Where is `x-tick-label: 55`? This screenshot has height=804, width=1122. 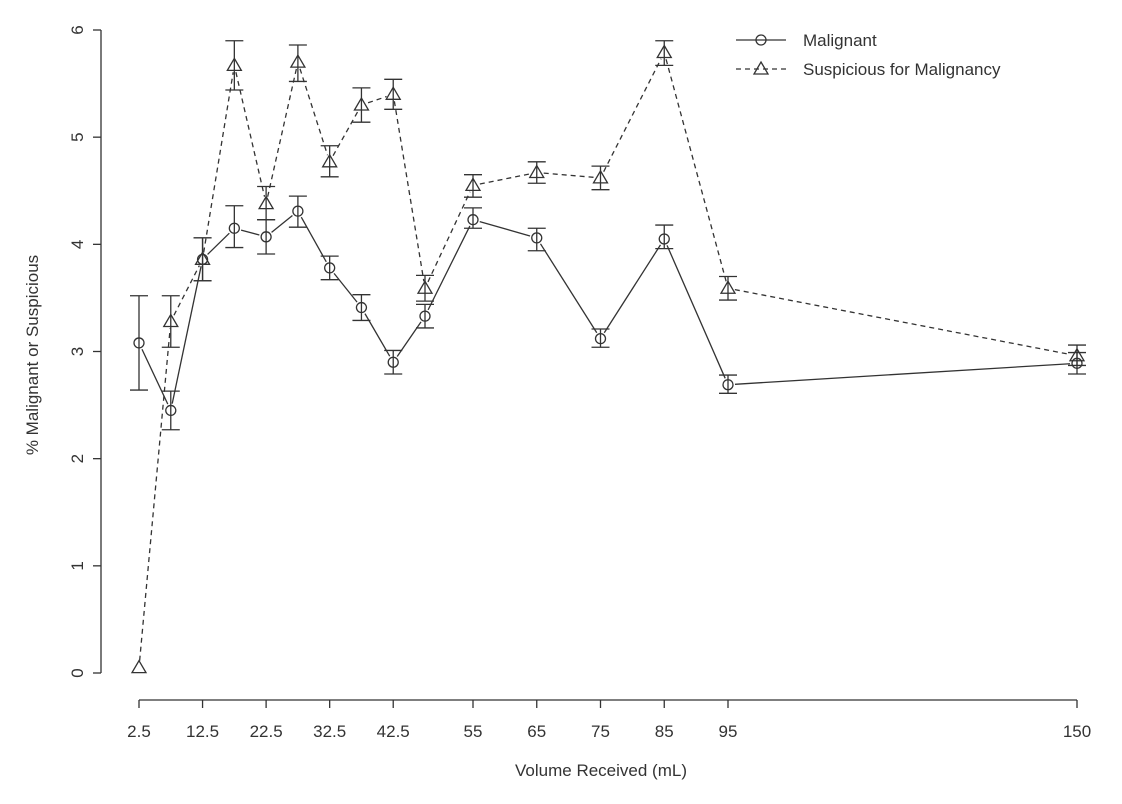
x-tick-label: 55 is located at coordinates (473, 731).